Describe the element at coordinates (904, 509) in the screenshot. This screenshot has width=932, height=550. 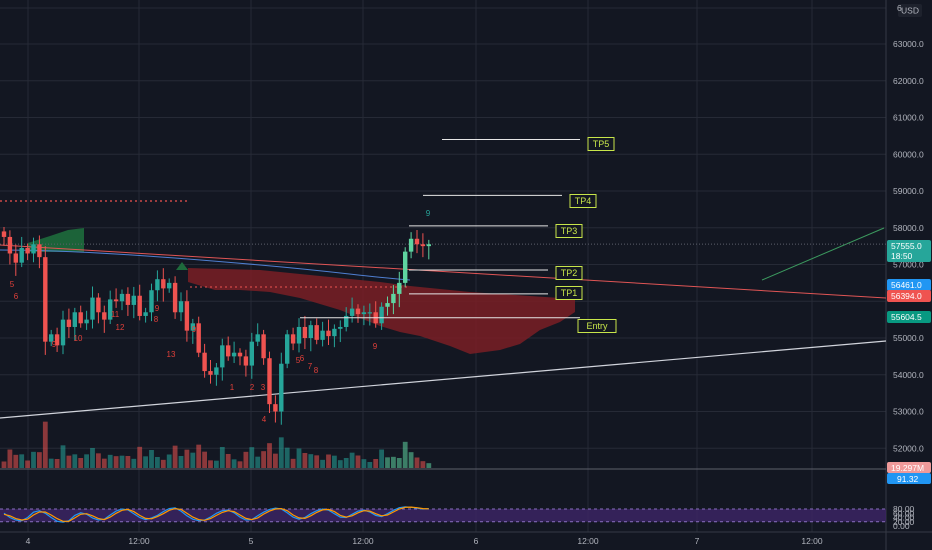
I see `rsi-tick-label: 80.00` at that location.